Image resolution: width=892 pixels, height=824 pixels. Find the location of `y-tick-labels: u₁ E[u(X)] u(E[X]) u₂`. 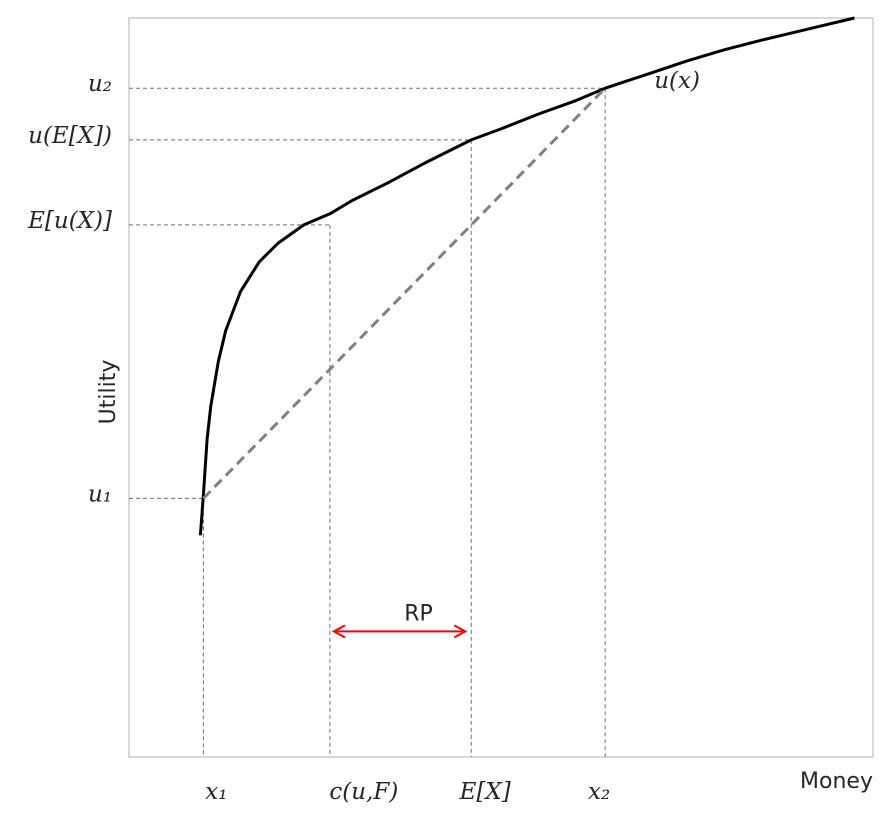

y-tick-labels: u₁ E[u(X)] u(E[X]) u₂ is located at coordinates (69, 289).